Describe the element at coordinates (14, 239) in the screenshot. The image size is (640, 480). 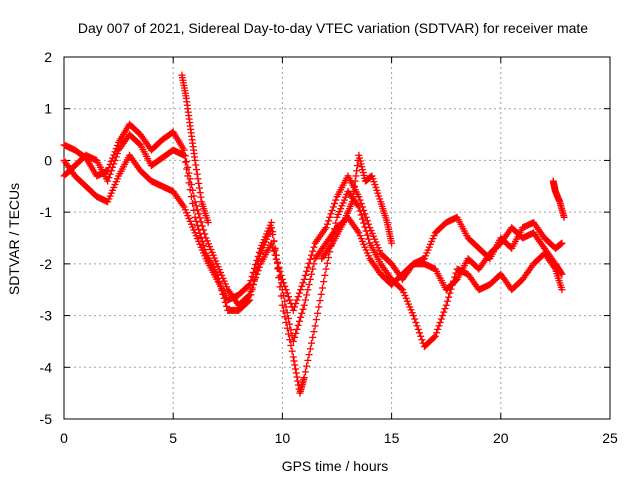
I see `y-axis-label: SDTVAR / TECUs` at that location.